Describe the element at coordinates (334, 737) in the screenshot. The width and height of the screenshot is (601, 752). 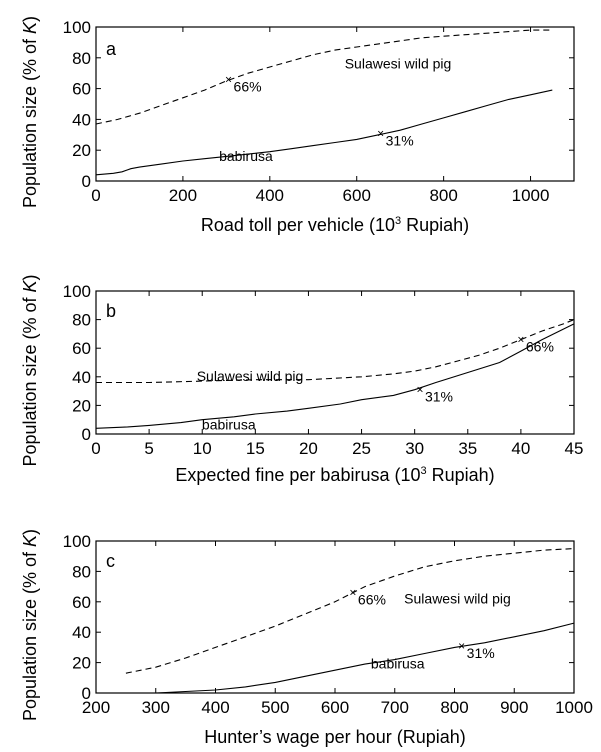
I see `x-axis-title: Hunter’s wage per hour (Rupiah)` at that location.